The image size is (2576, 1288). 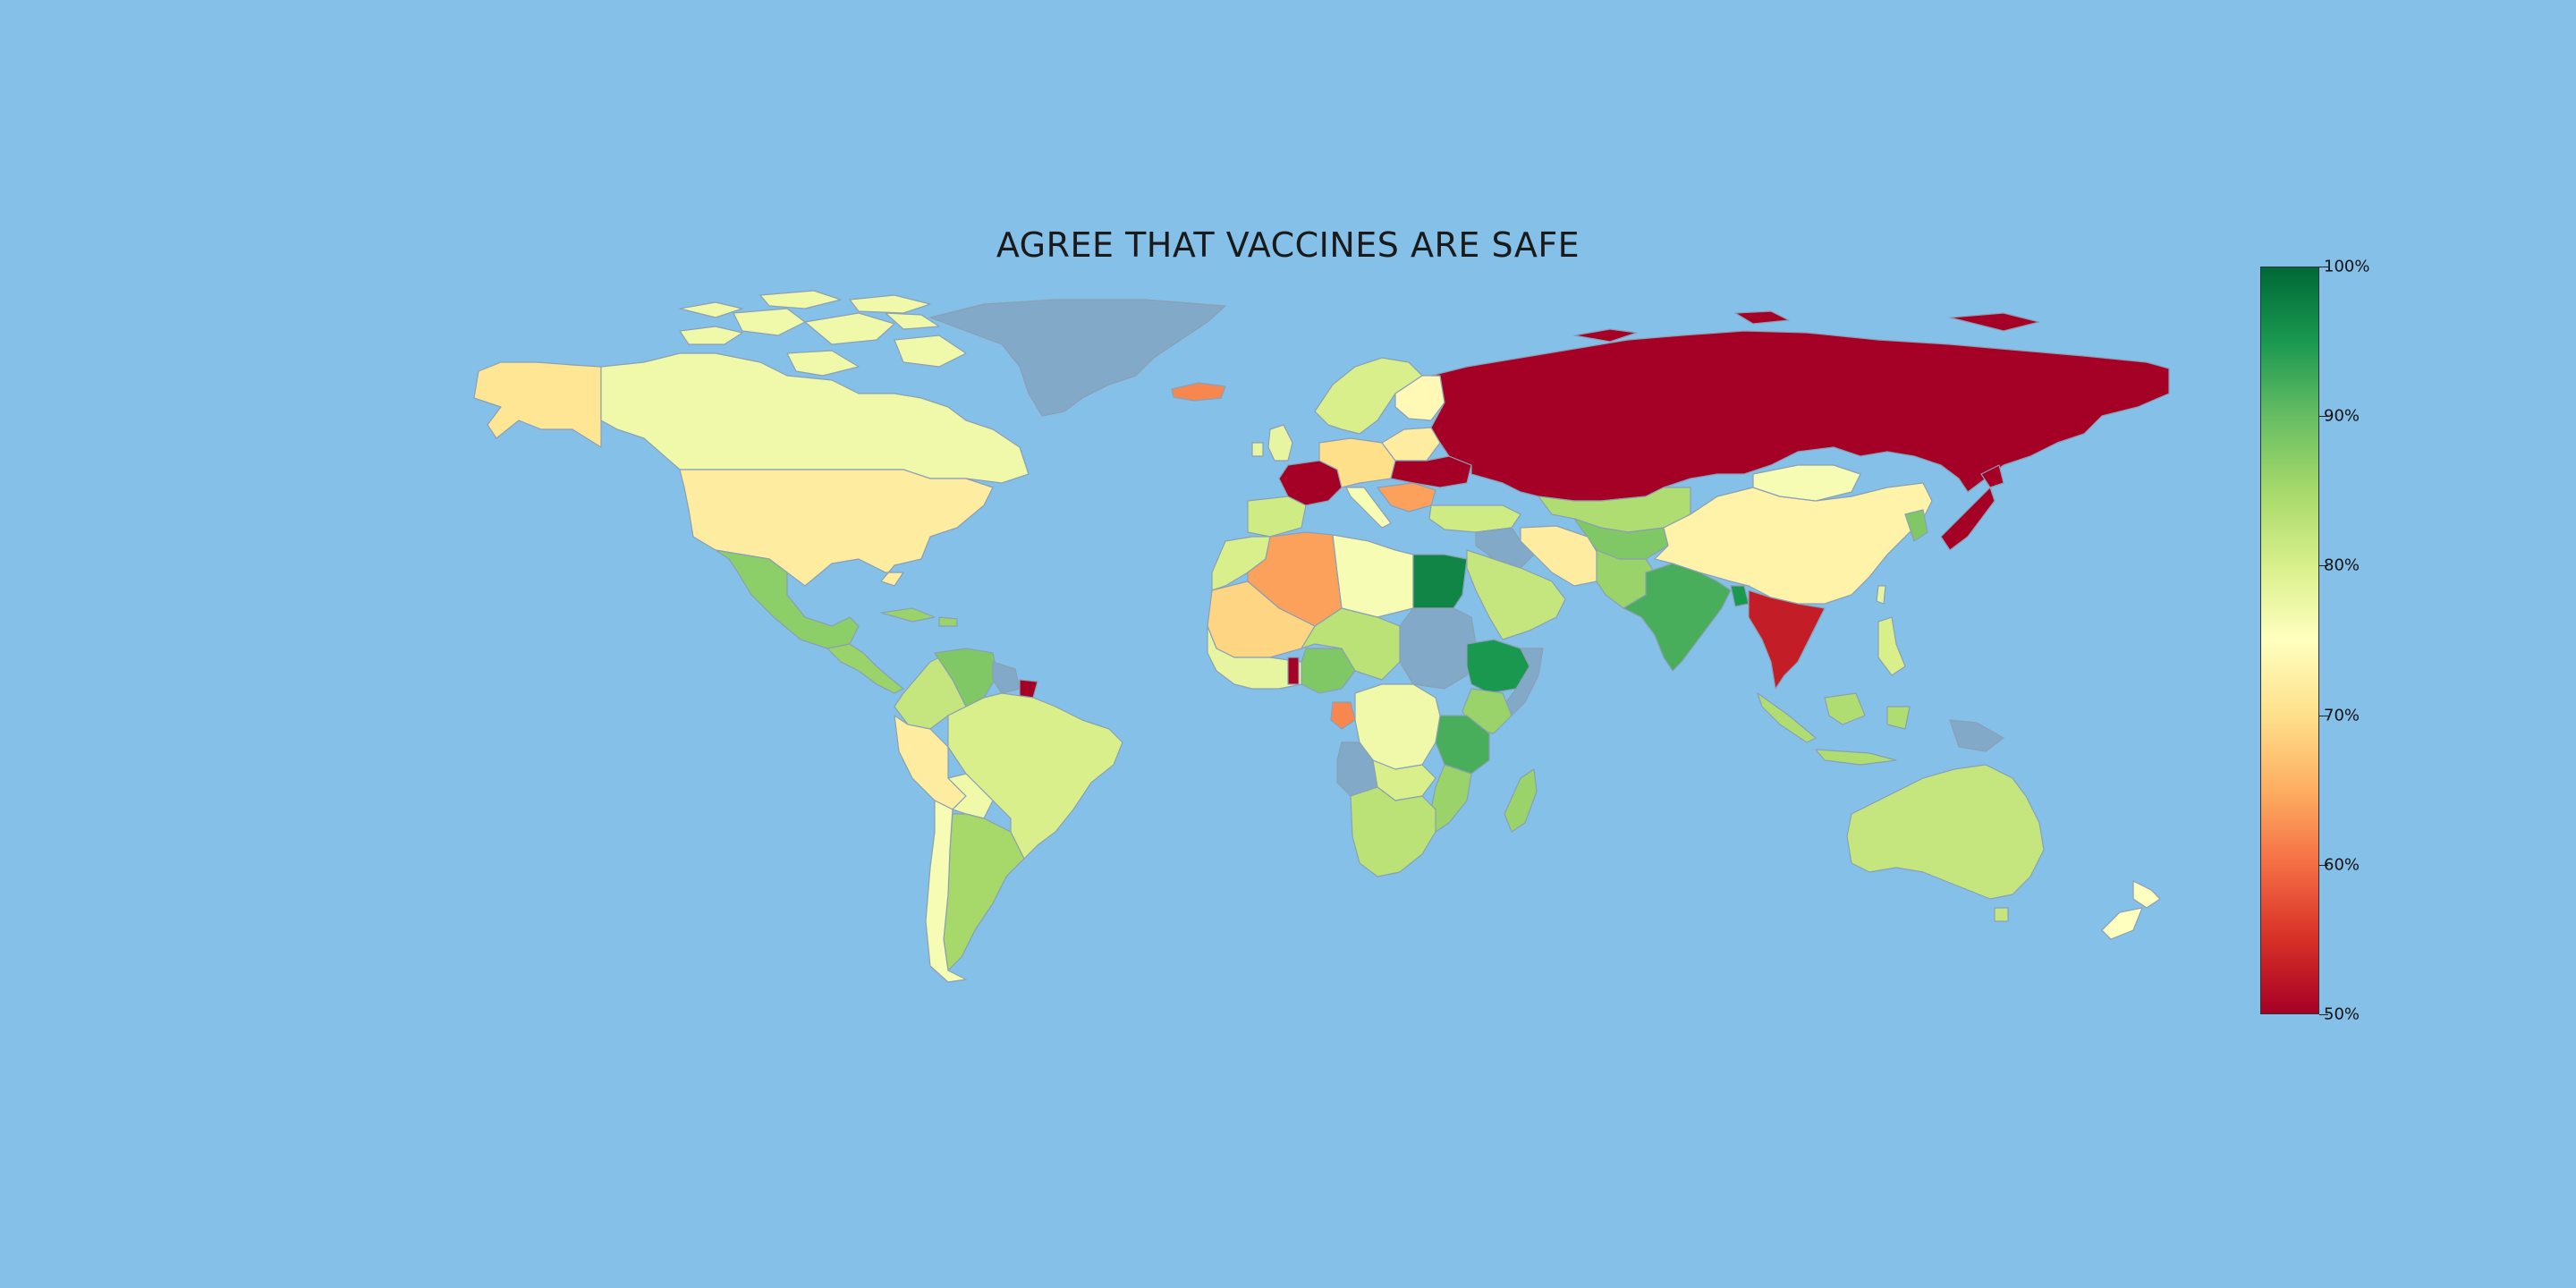 I want to click on region-mozambique, so click(x=1451, y=798).